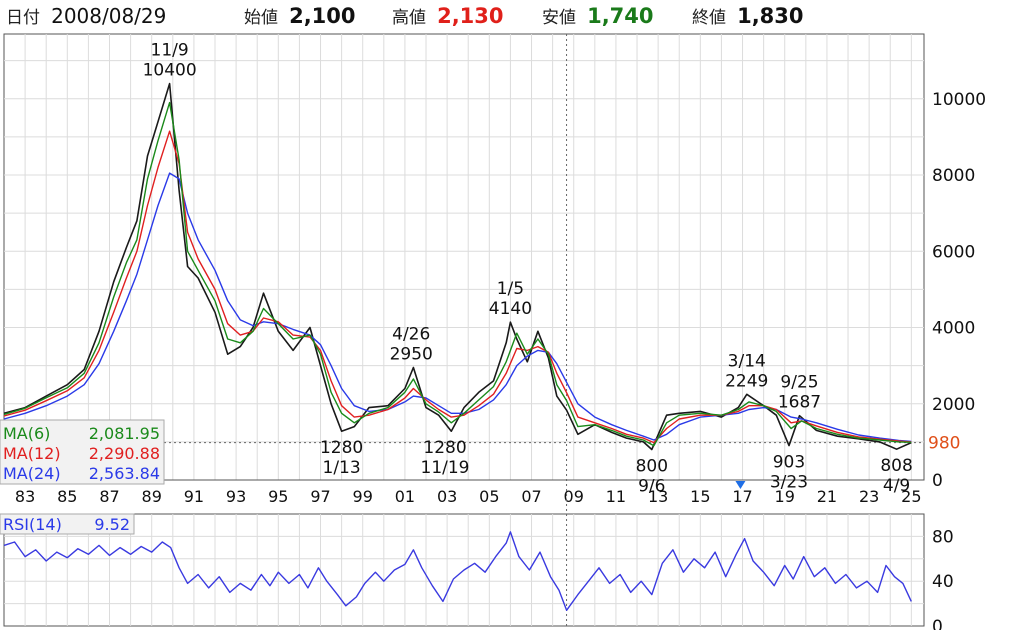  Describe the element at coordinates (124, 433) in the screenshot. I see `legend-value: 2,081.95` at that location.